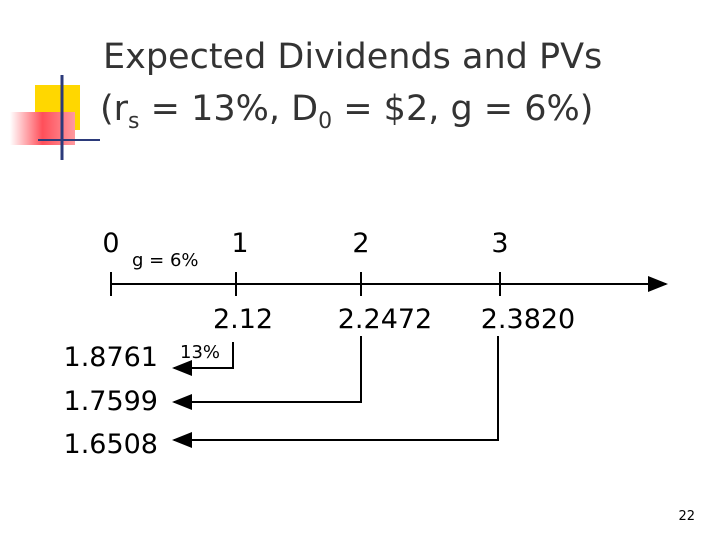 The width and height of the screenshot is (720, 540). Describe the element at coordinates (346, 111) in the screenshot. I see `title-line2: (rs = 13%, D0 = $2, g = 6%)` at that location.